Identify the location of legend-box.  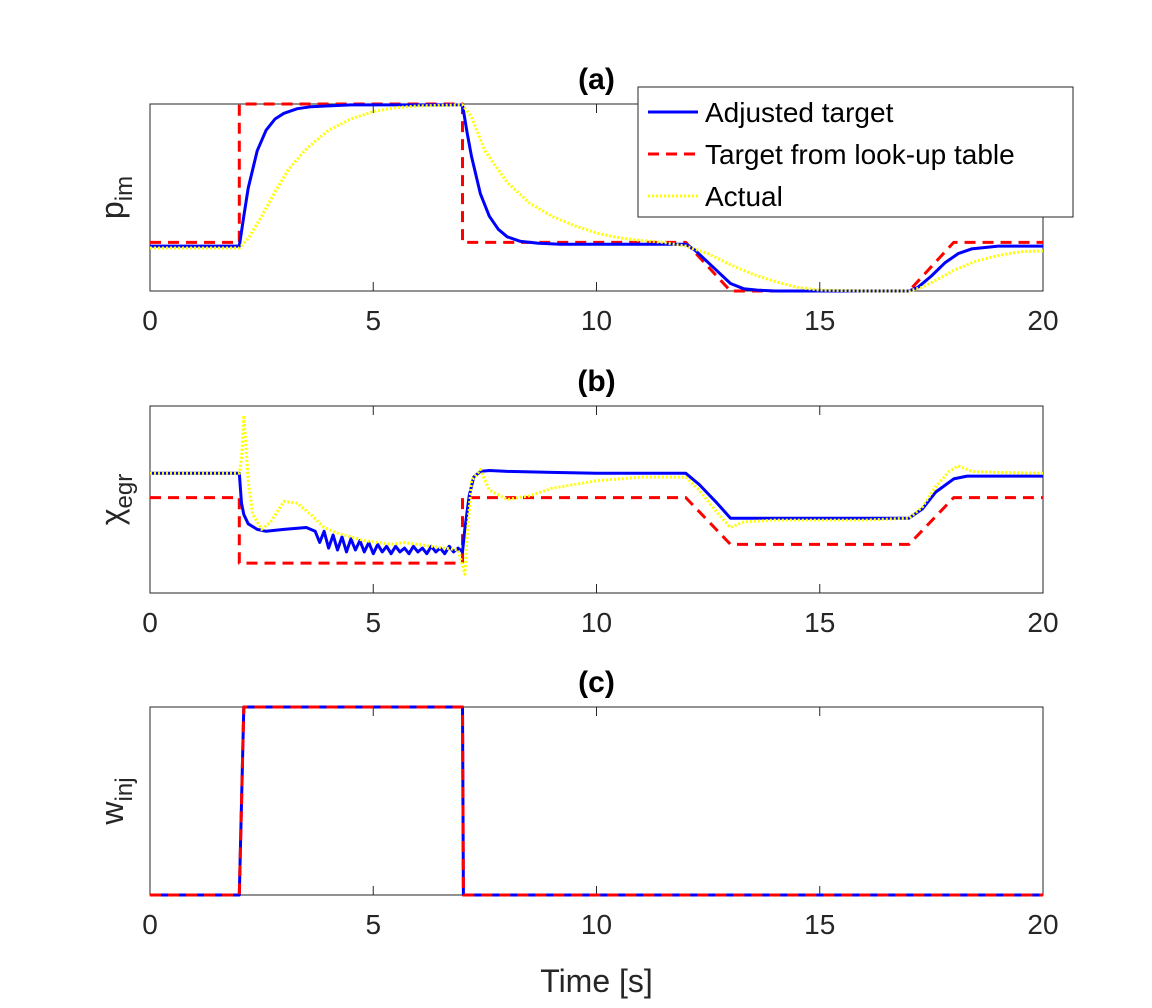
(855, 152).